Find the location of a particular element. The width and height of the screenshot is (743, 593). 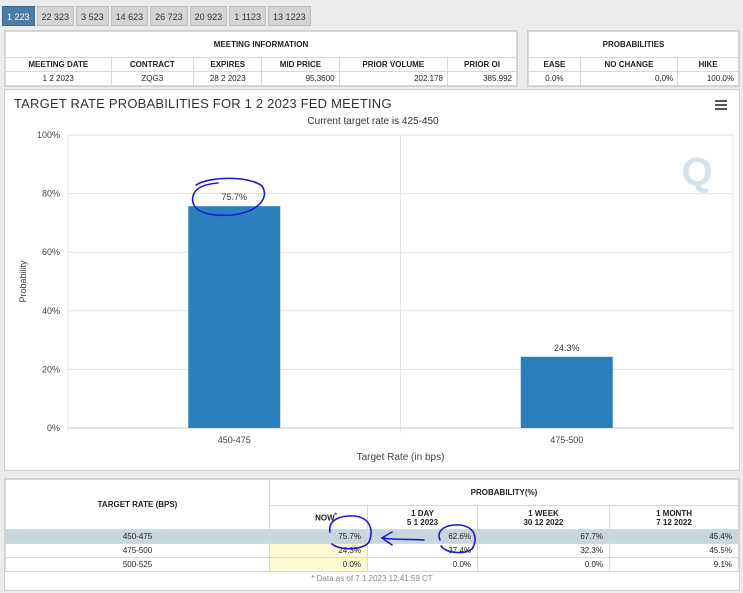

data-label: 24.3% is located at coordinates (567, 348).